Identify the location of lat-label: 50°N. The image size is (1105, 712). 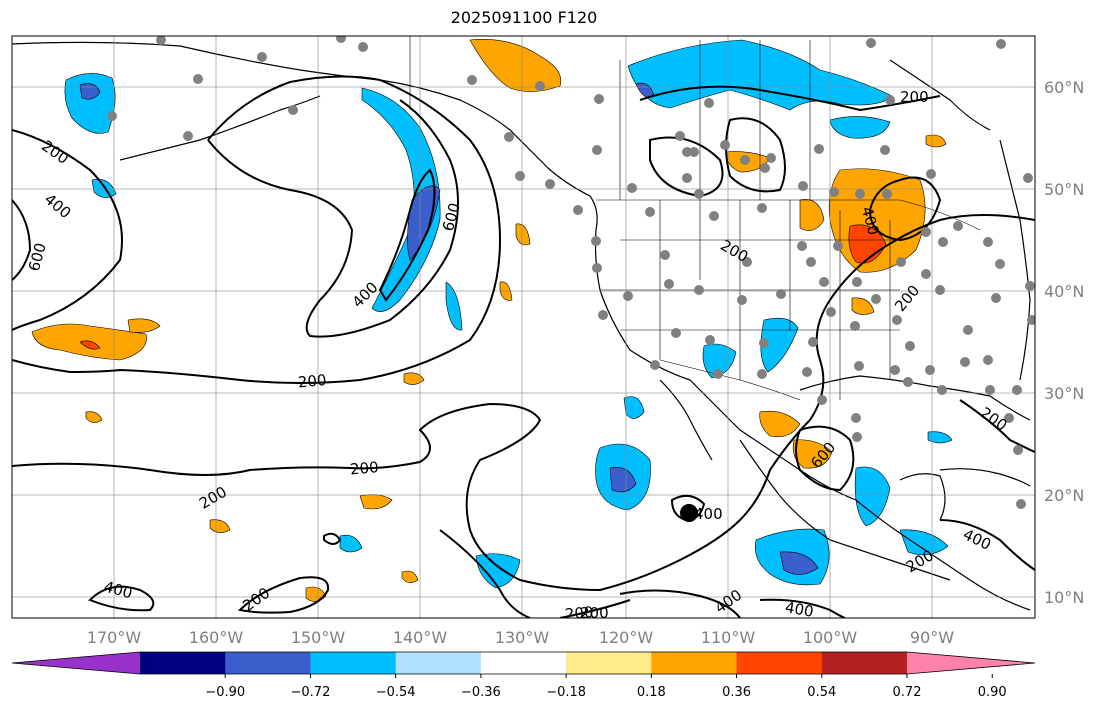
(1064, 189).